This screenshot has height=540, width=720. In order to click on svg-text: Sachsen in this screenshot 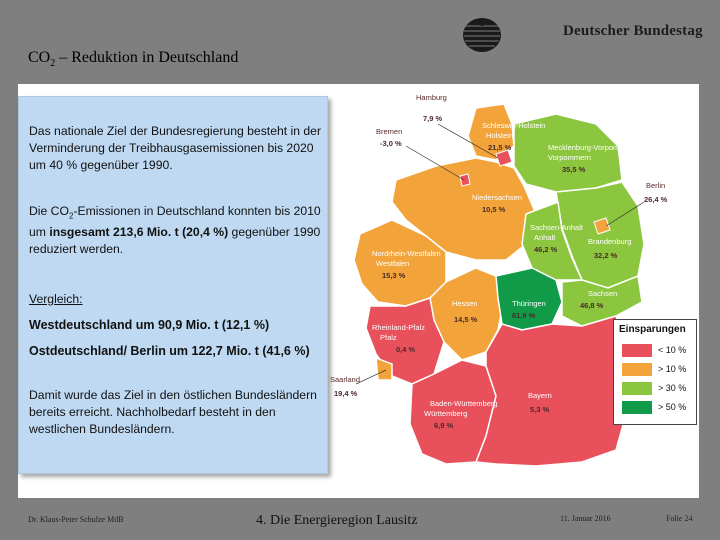, I will do `click(602, 293)`.